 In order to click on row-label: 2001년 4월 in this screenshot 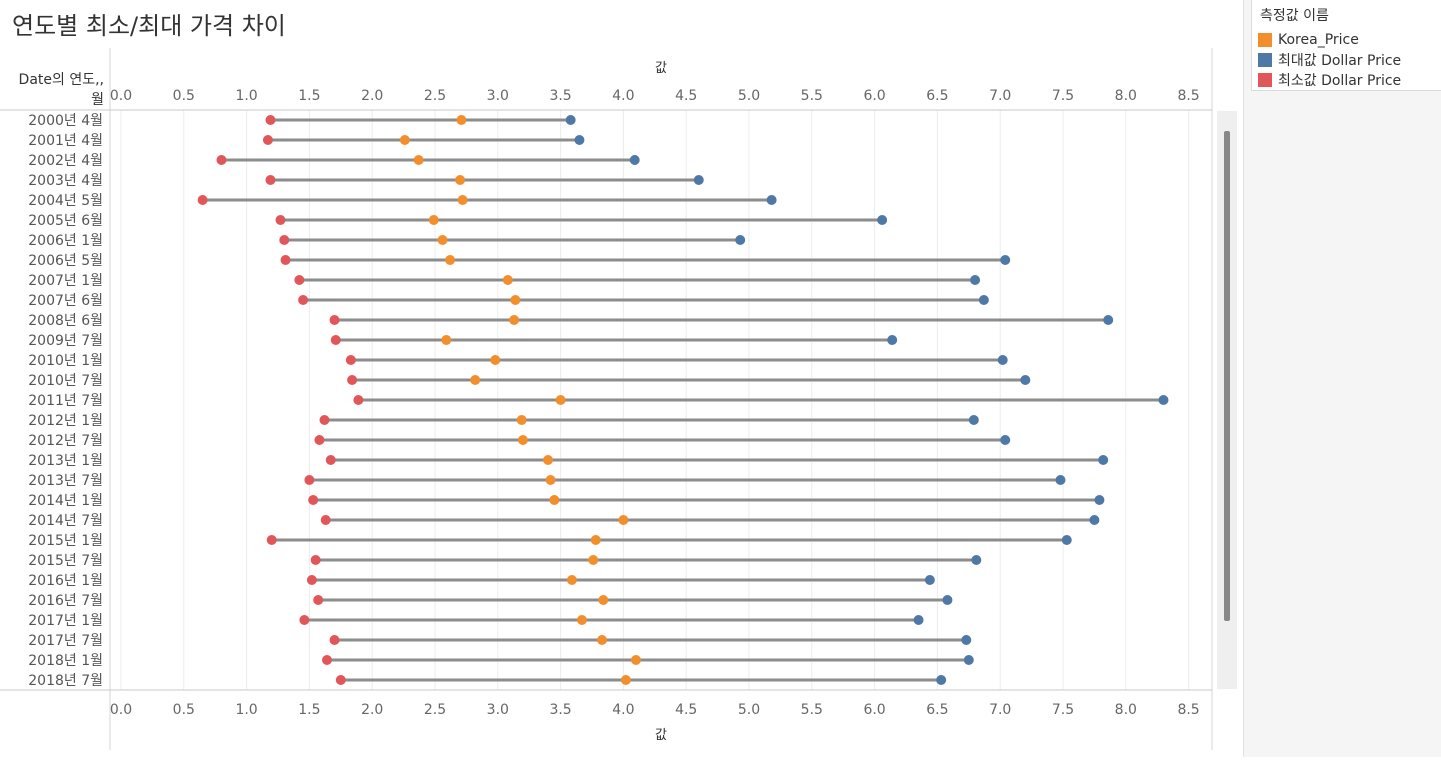, I will do `click(65, 141)`.